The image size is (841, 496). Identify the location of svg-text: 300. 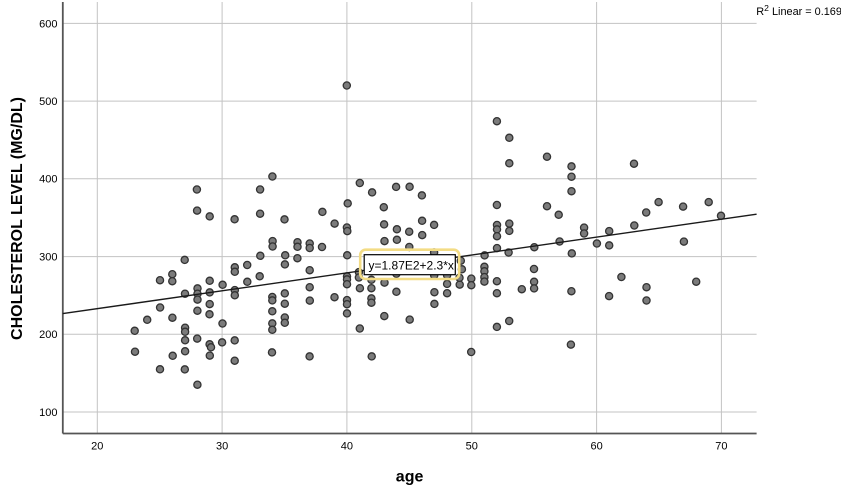
(48, 258).